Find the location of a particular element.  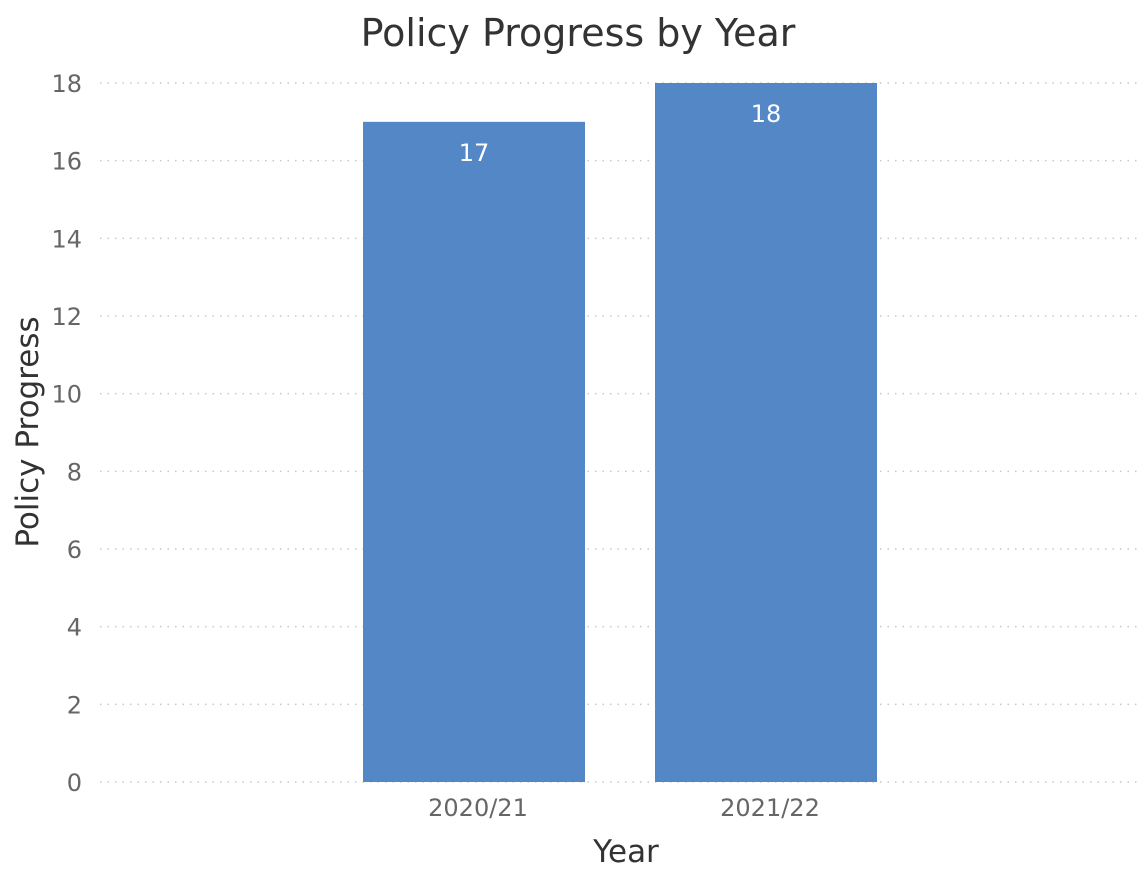

y-tick-label: 6 is located at coordinates (74, 550).